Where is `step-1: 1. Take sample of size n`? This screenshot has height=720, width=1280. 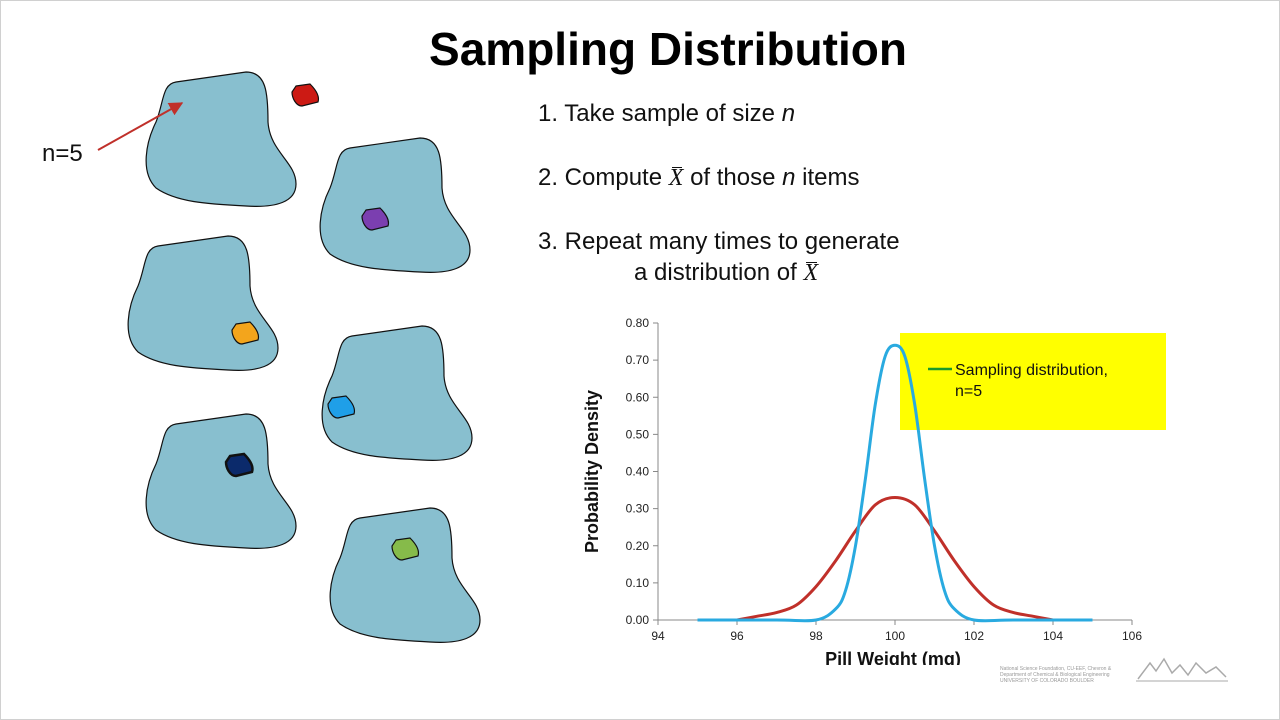 step-1: 1. Take sample of size n is located at coordinates (667, 113).